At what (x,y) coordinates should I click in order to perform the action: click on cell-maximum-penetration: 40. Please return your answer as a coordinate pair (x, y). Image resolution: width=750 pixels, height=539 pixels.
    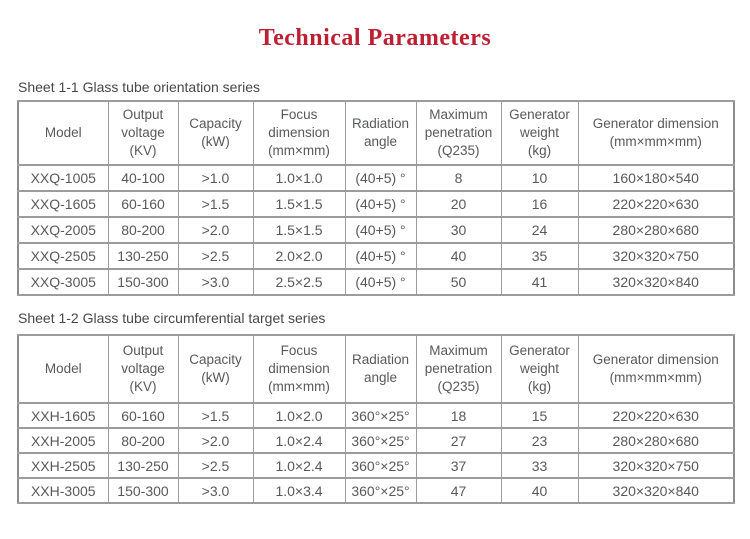
    Looking at the image, I should click on (458, 256).